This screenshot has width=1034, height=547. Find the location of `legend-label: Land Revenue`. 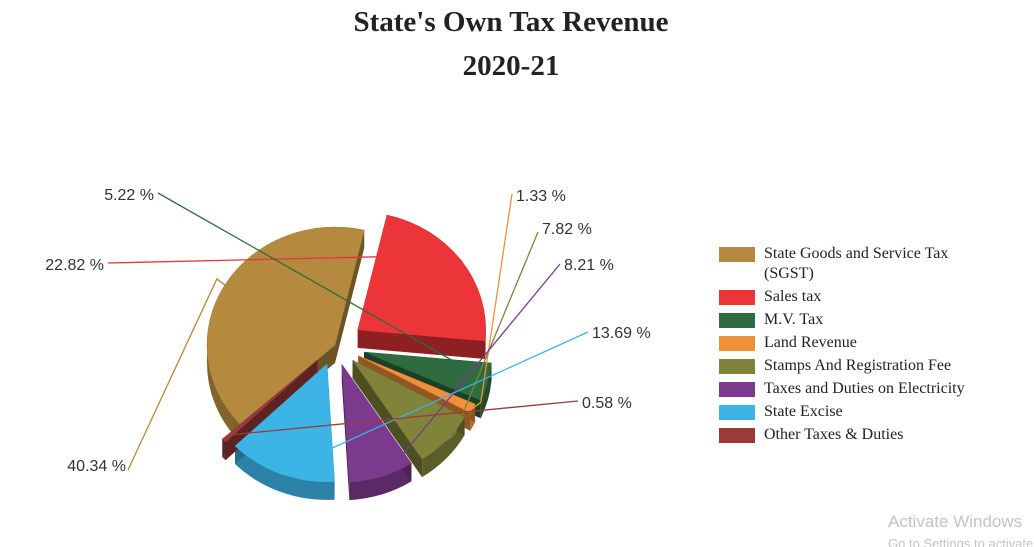

legend-label: Land Revenue is located at coordinates (810, 342).